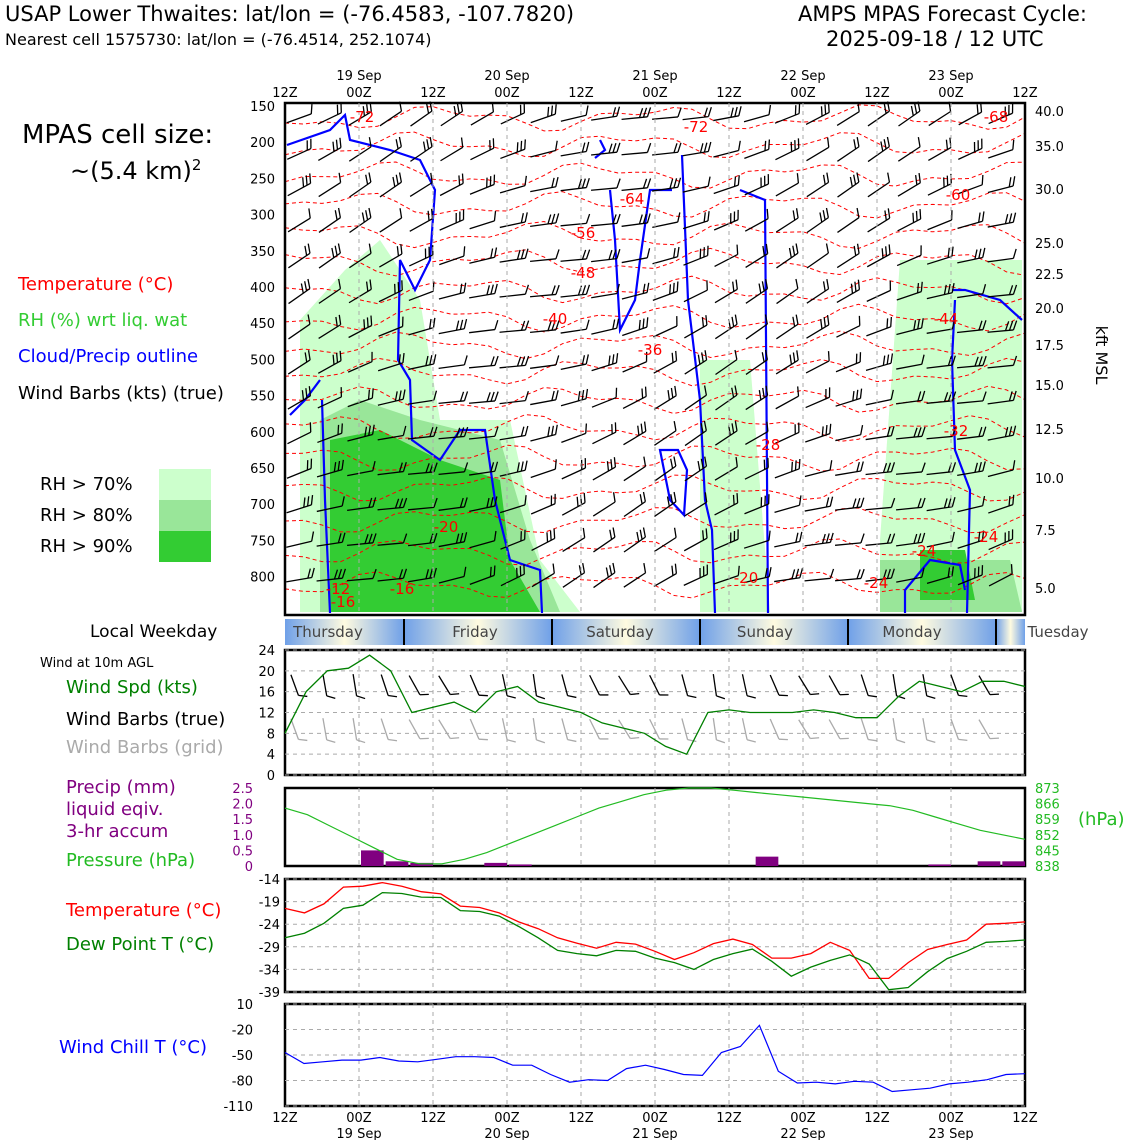 Image resolution: width=1140 pixels, height=1140 pixels. What do you see at coordinates (1049, 244) in the screenshot?
I see `kft-tick-label: 25.0` at bounding box center [1049, 244].